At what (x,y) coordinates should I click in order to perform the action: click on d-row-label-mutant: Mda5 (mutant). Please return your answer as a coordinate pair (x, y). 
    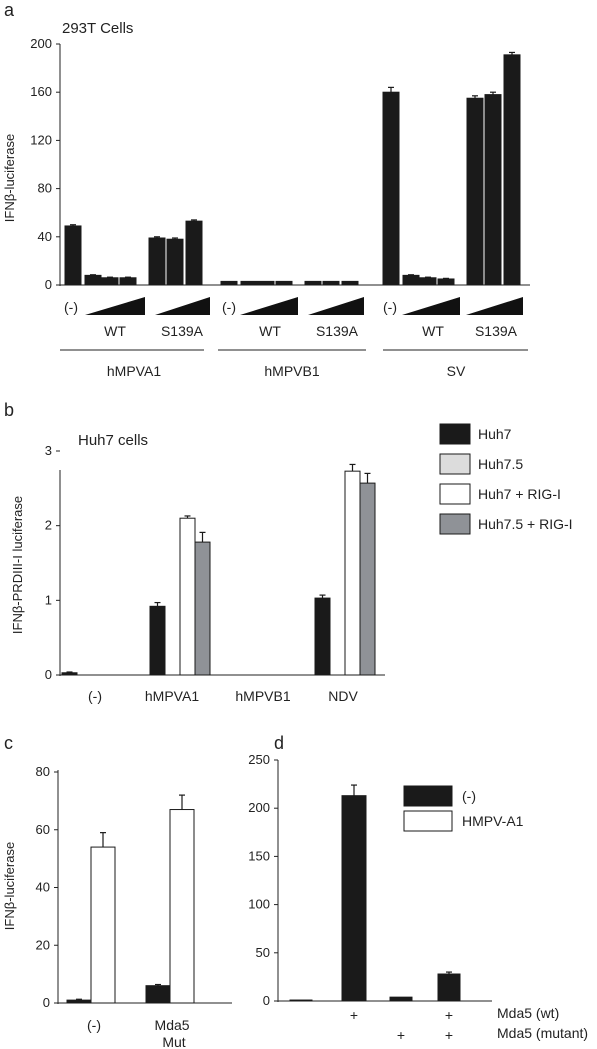
    Looking at the image, I should click on (542, 1033).